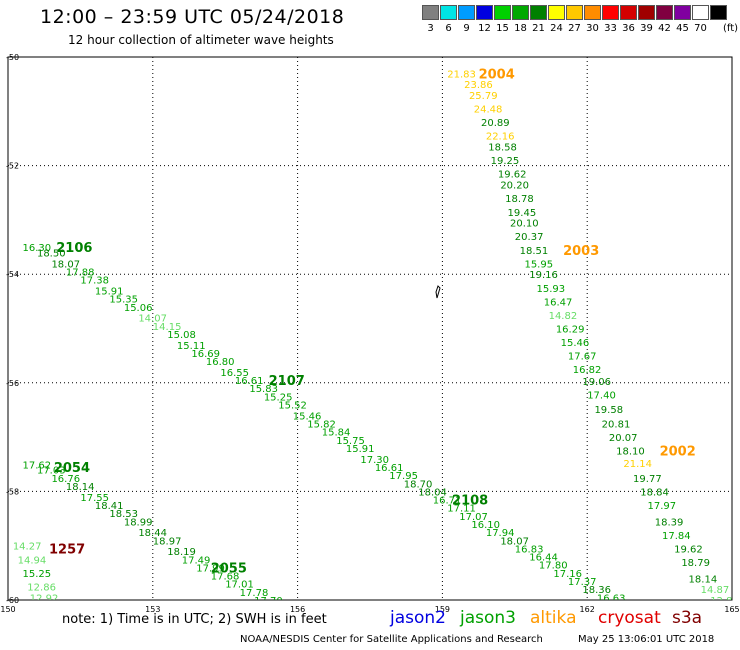 Image resolution: width=740 pixels, height=650 pixels. Describe the element at coordinates (505, 161) in the screenshot. I see `data-point-label: 19.25` at that location.